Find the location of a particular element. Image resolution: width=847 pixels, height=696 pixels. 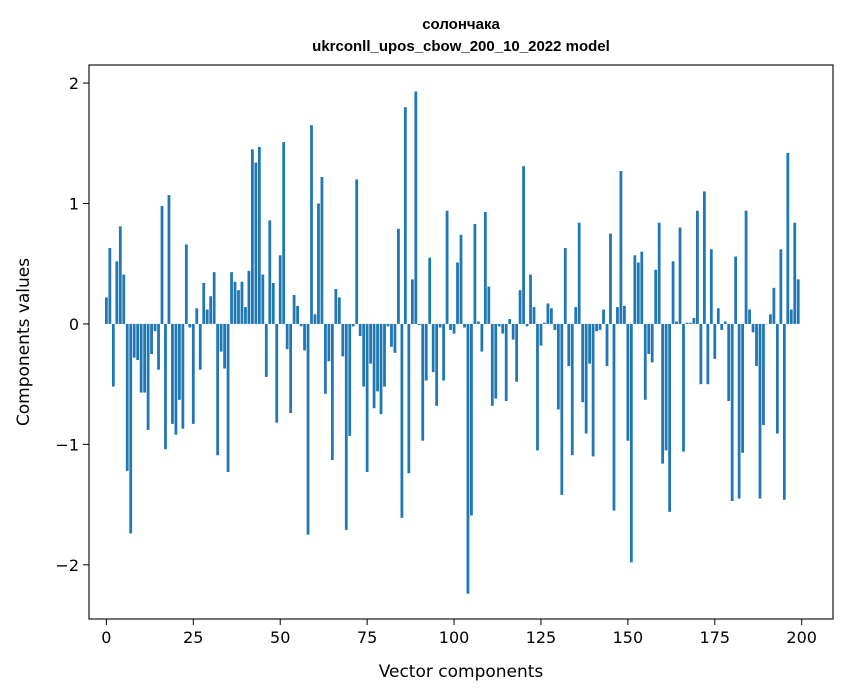

y-tick-label: −2 is located at coordinates (67, 565).